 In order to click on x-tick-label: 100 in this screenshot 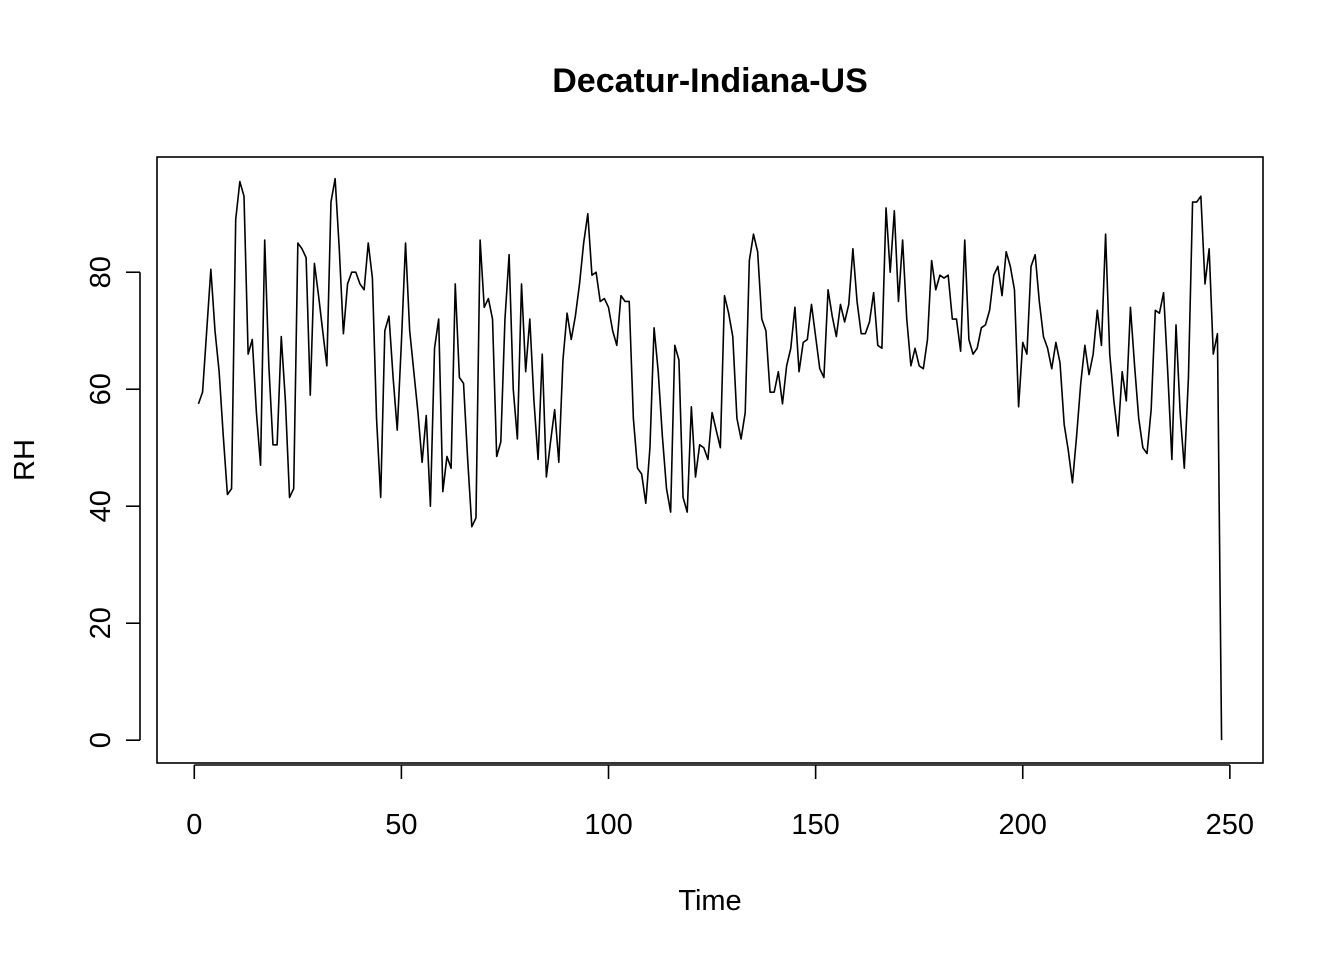, I will do `click(608, 825)`.